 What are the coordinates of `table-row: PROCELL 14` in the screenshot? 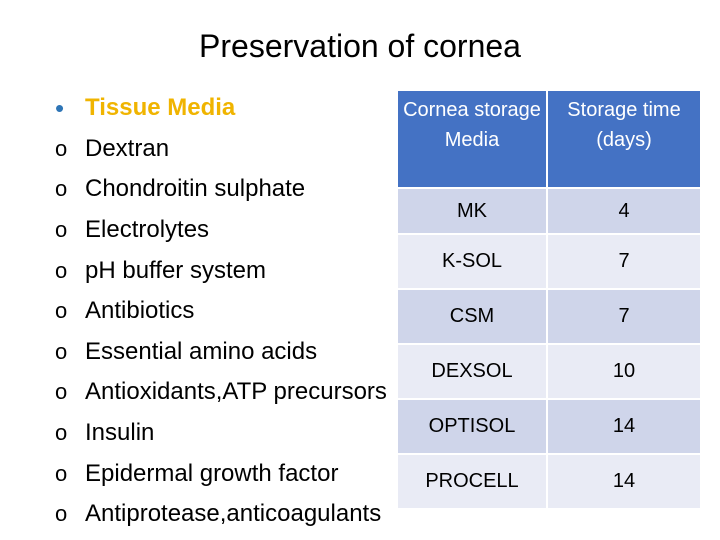 It's located at (549, 482).